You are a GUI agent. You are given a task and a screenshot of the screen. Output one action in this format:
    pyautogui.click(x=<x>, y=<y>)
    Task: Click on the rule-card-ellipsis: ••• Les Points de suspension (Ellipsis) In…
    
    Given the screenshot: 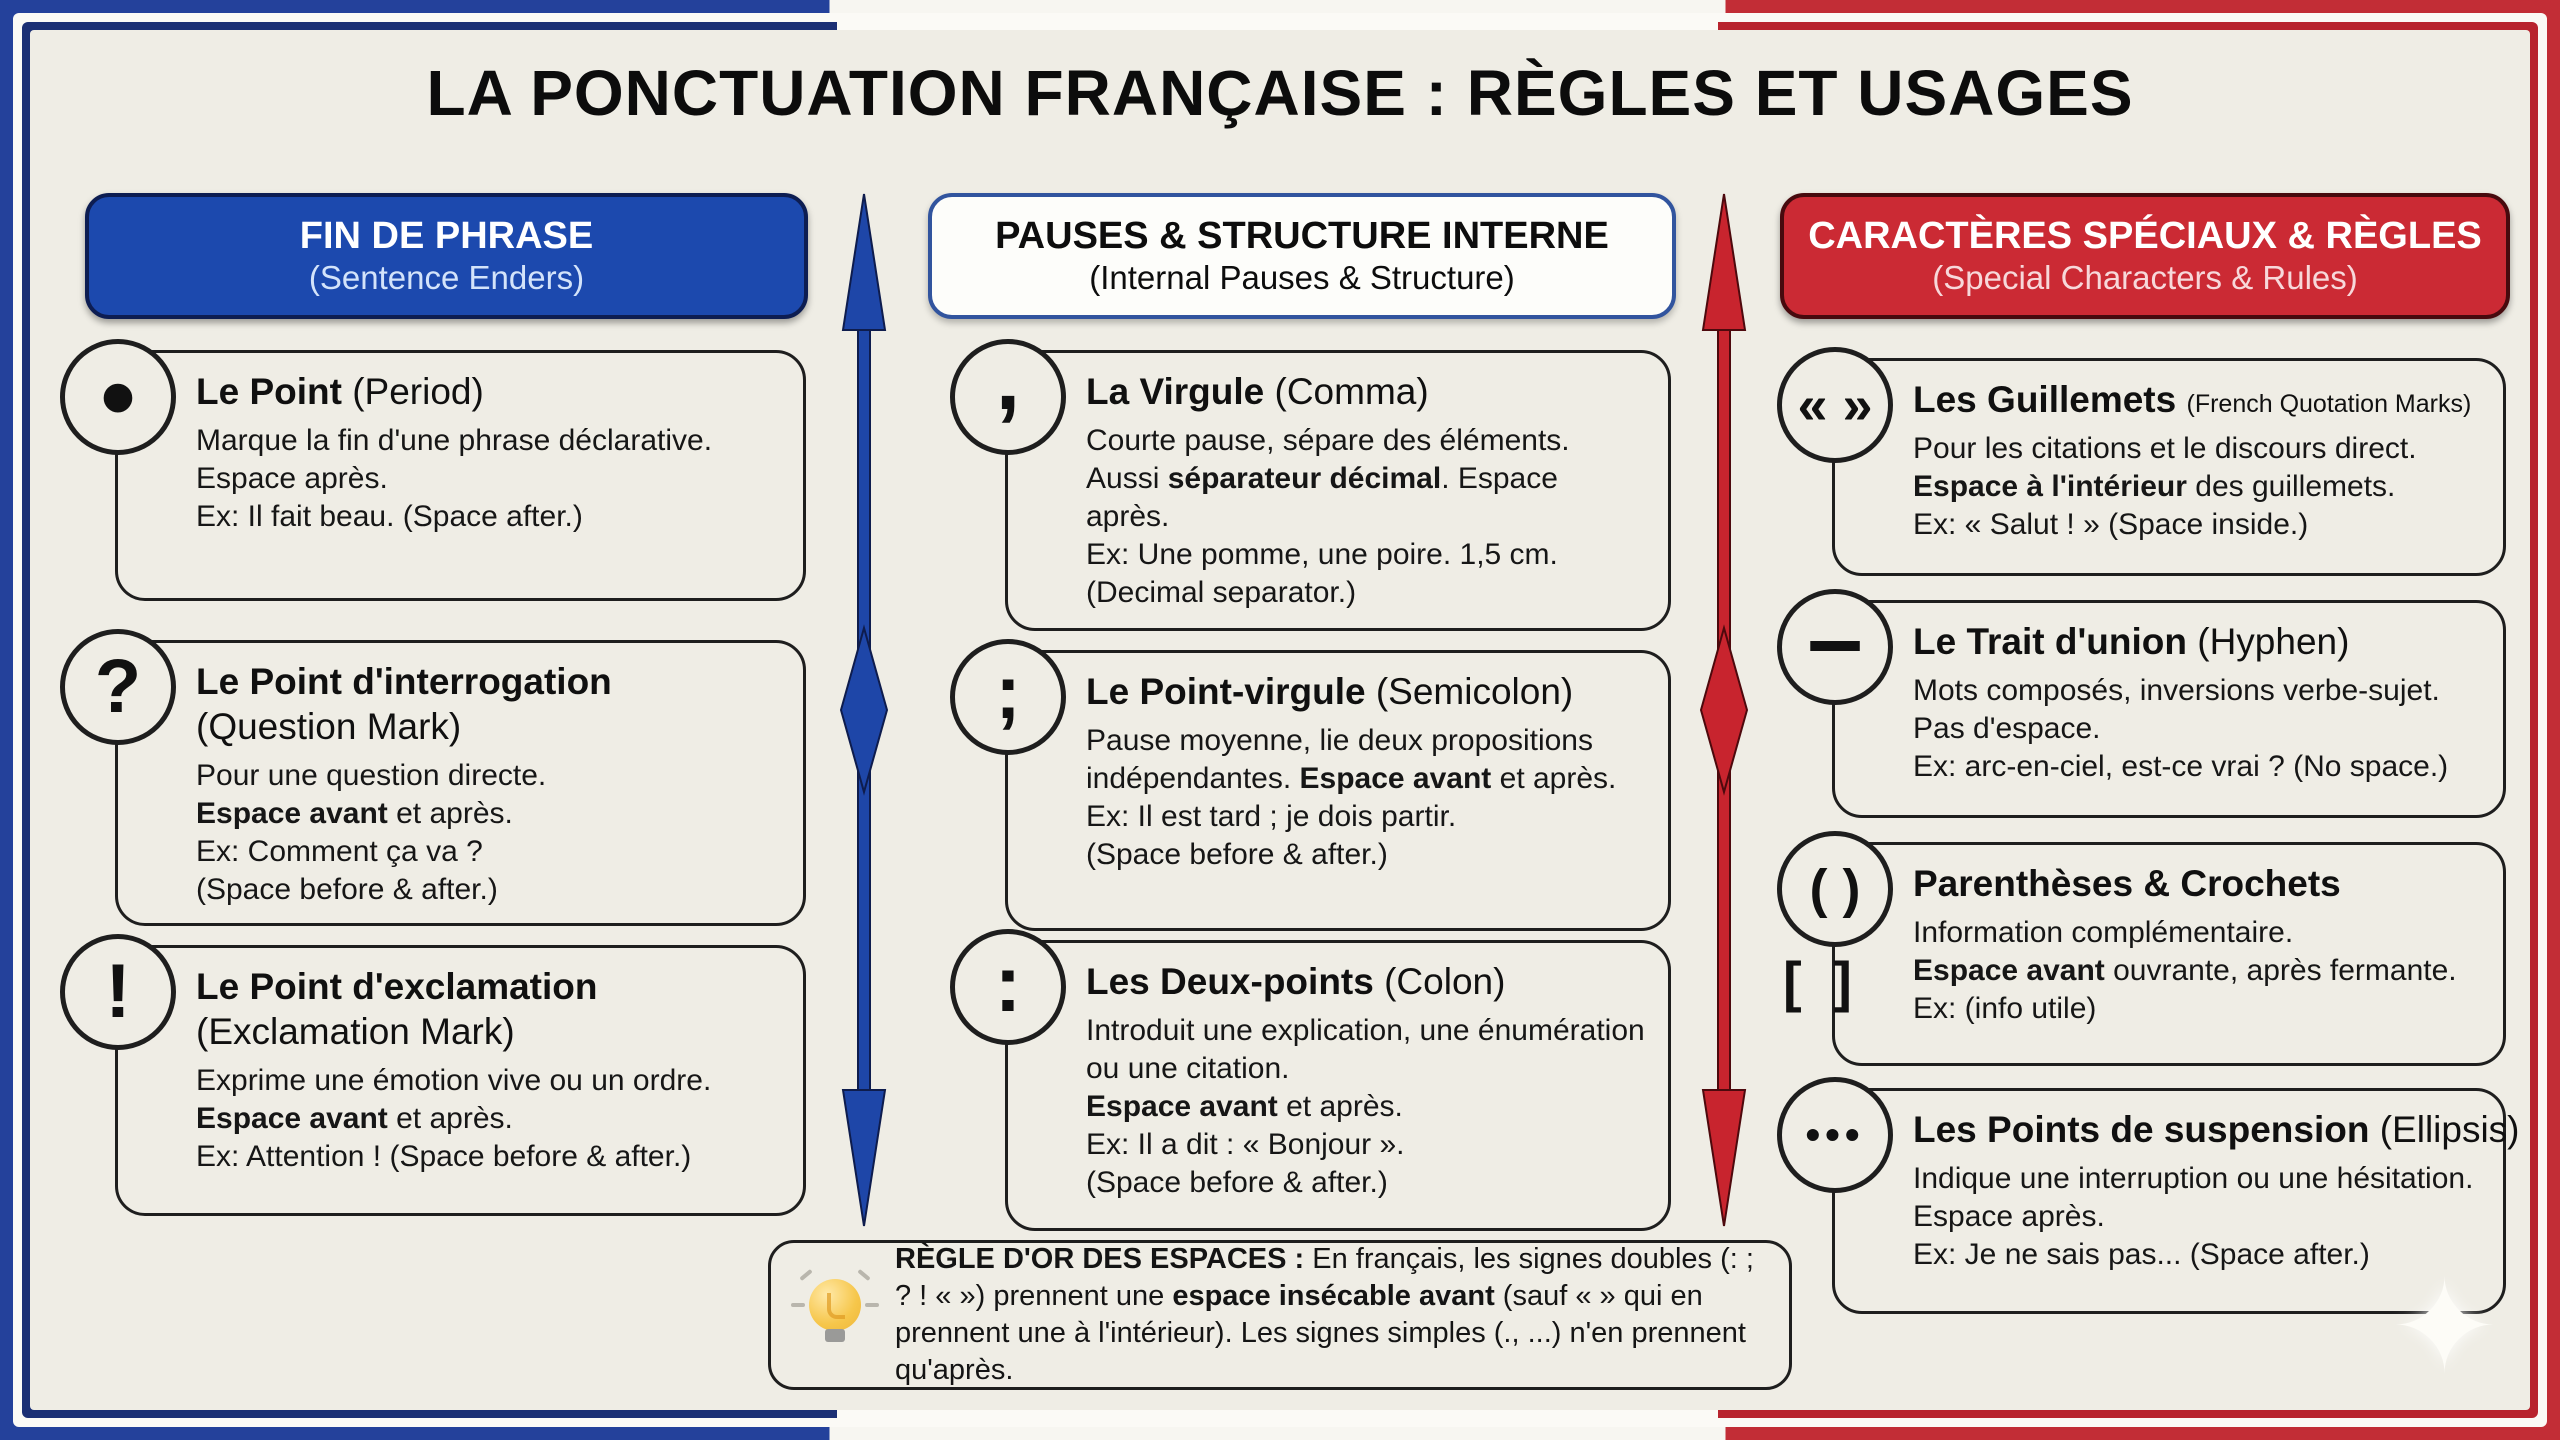 What is the action you would take?
    pyautogui.click(x=2148, y=1195)
    